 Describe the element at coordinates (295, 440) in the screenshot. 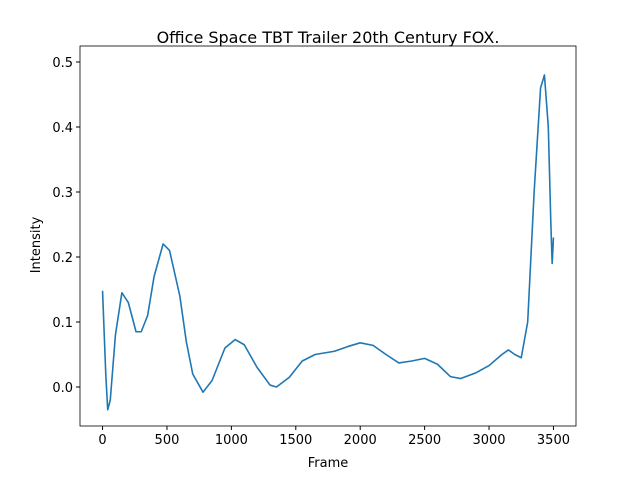

I see `x-tick-label: 1500` at that location.